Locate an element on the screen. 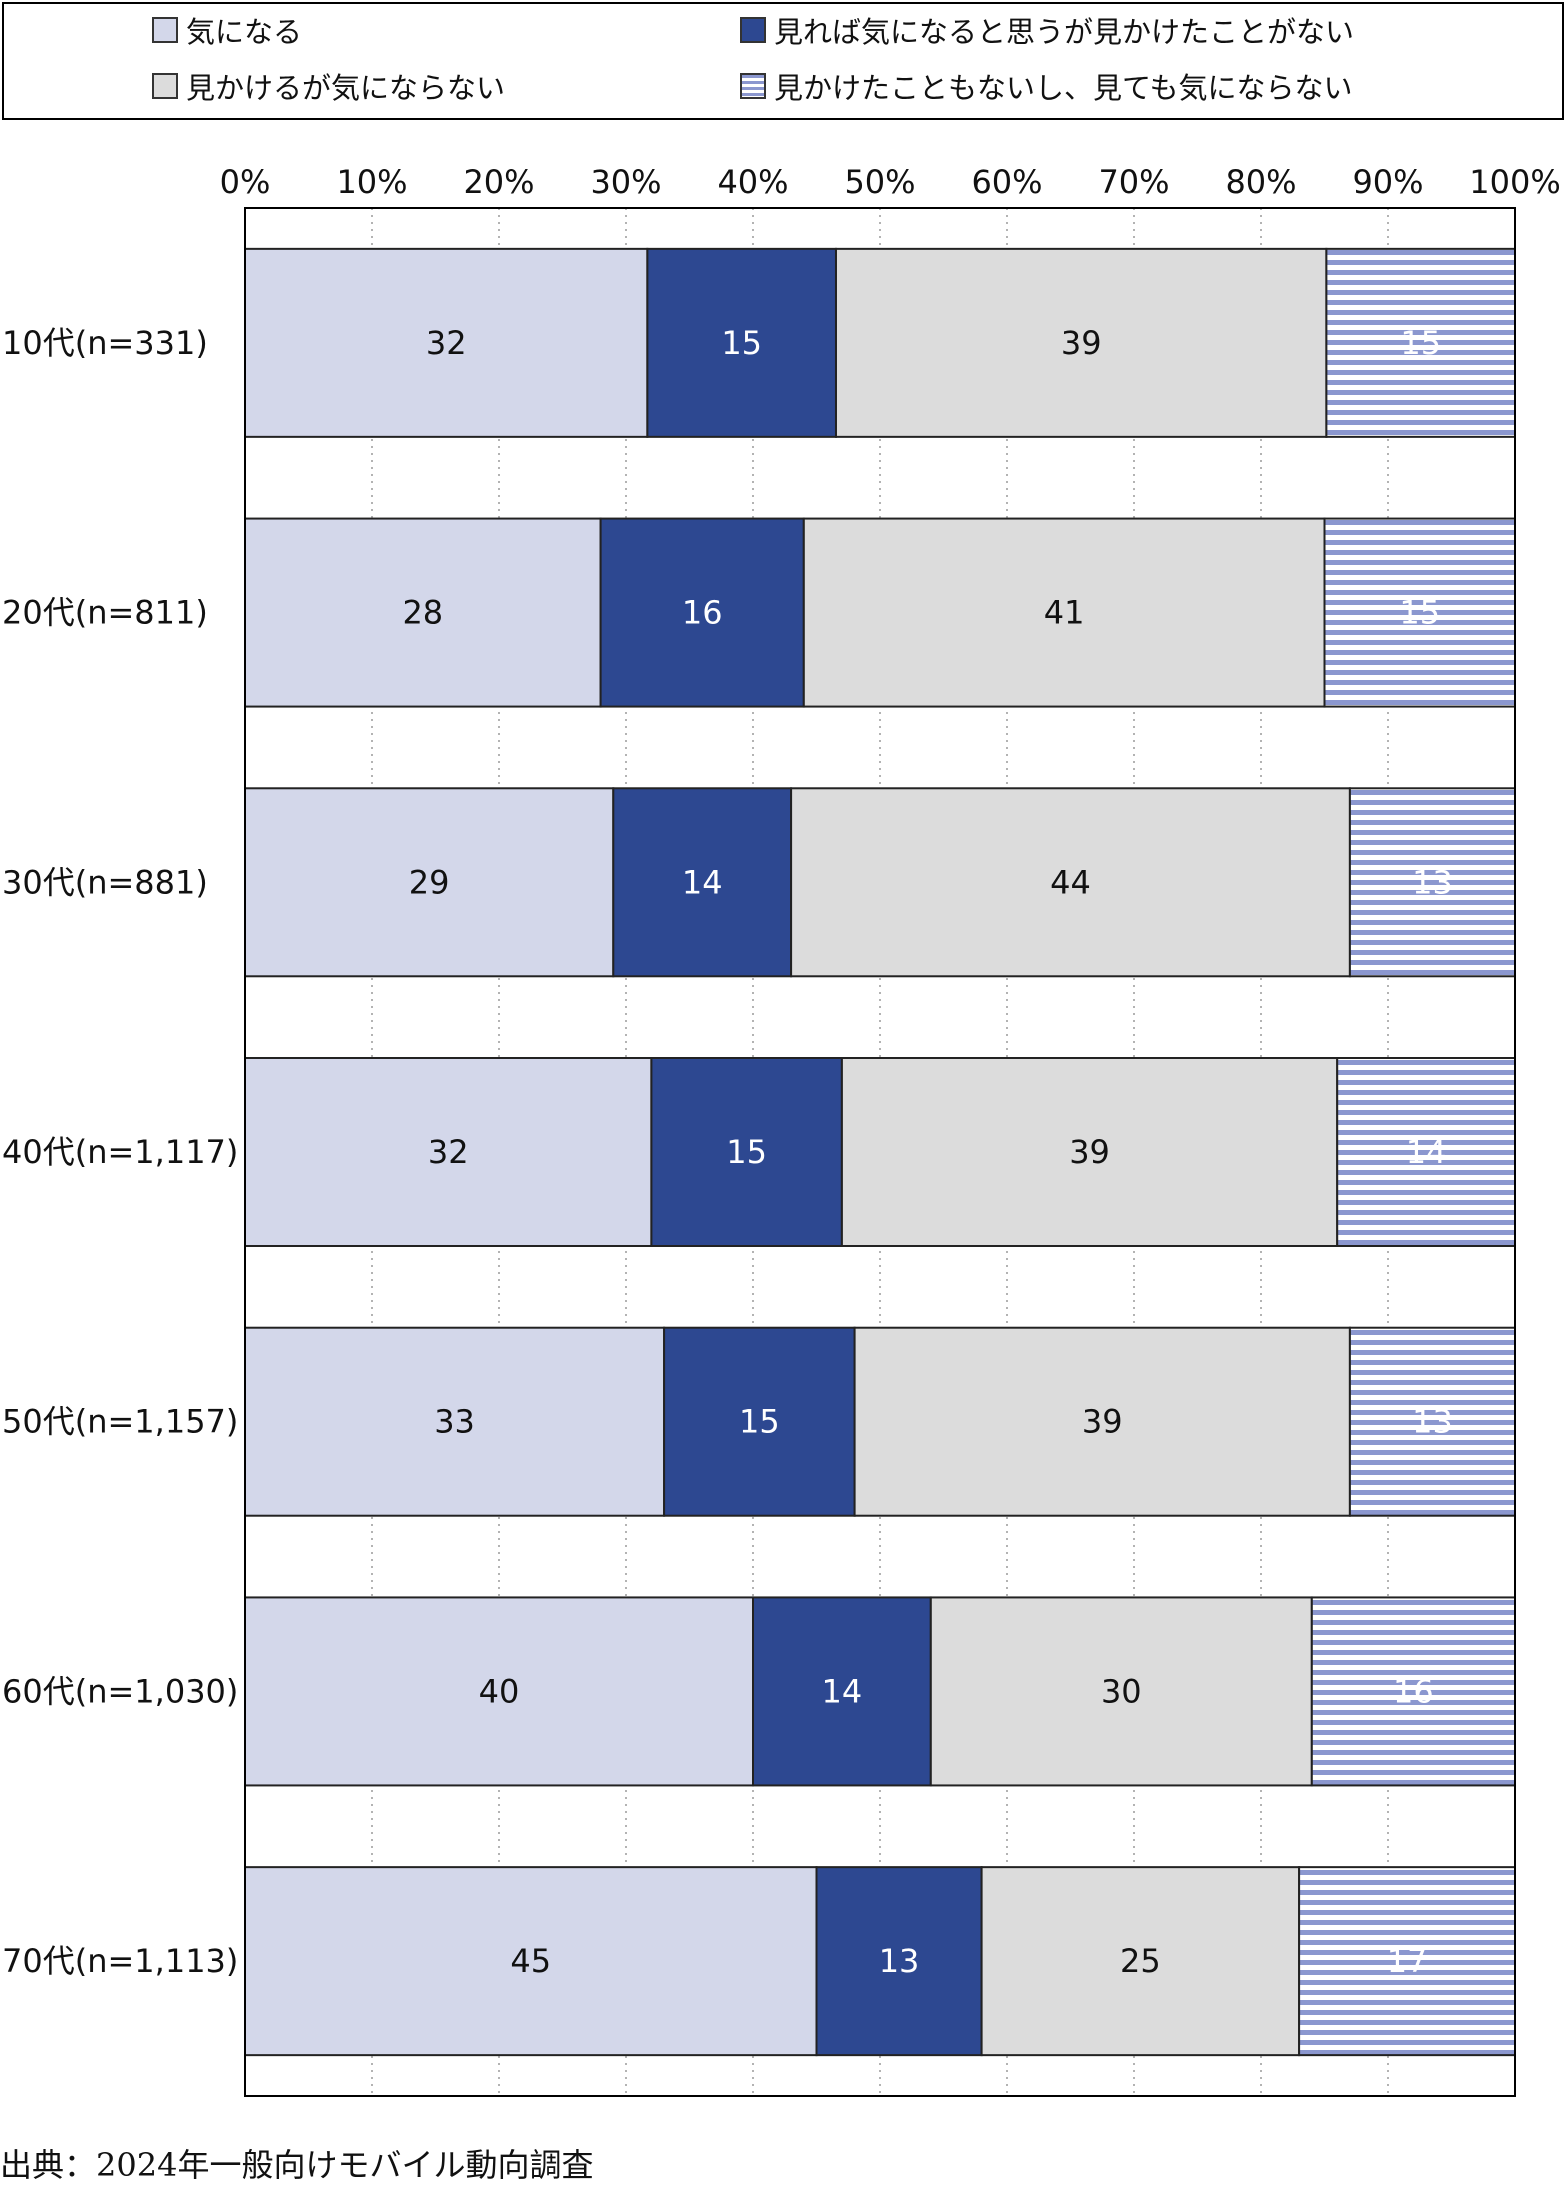  category-label: 70代(n=1,113) is located at coordinates (120, 1961).